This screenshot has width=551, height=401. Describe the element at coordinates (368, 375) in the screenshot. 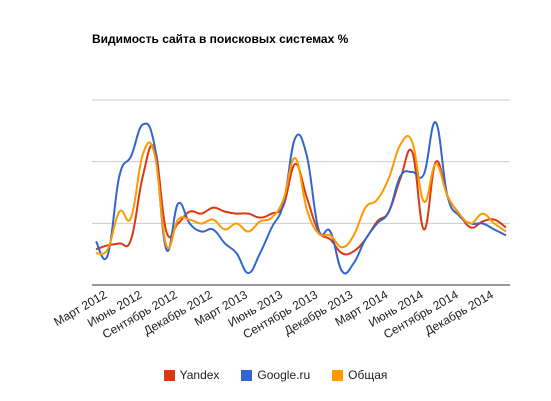

I see `legend-label: Общая` at that location.